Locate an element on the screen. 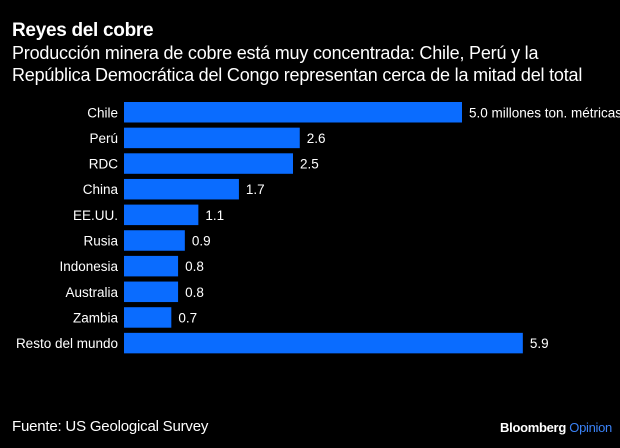 This screenshot has height=448, width=620. chart-title: Reyes del cobre is located at coordinates (83, 30).